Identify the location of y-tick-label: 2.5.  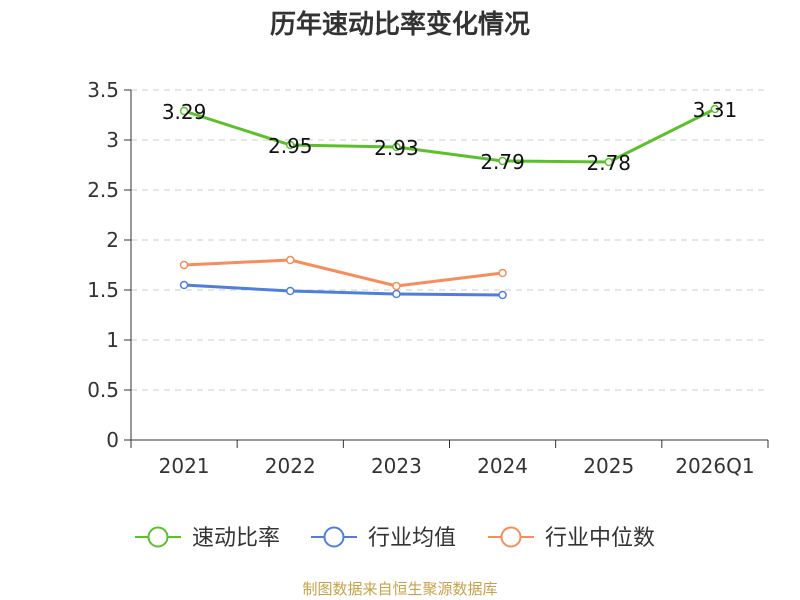
(103, 190).